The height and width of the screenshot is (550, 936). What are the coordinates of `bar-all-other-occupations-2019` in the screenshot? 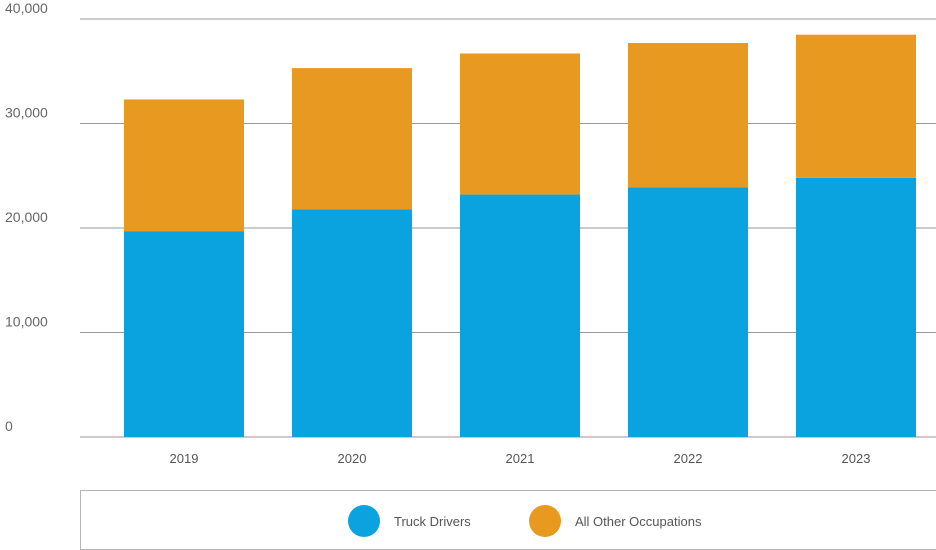 It's located at (184, 165).